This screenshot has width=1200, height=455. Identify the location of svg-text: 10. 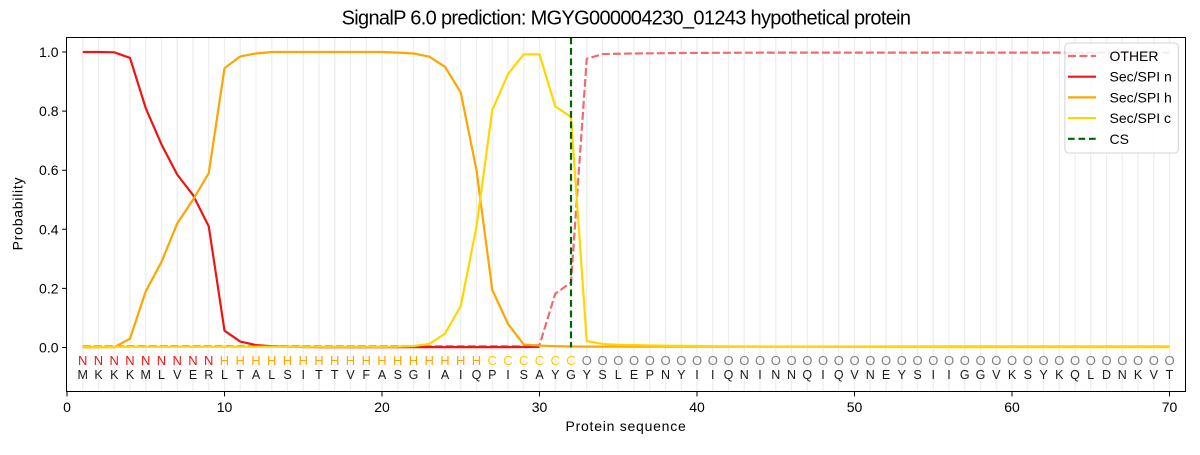
(225, 407).